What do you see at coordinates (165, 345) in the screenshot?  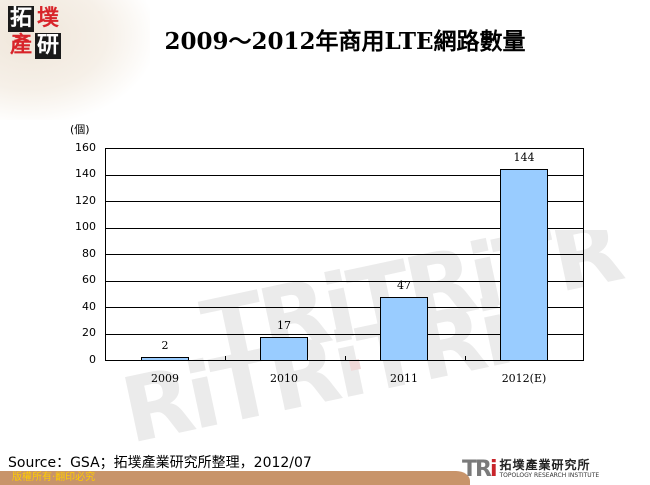 I see `data-label: 2` at bounding box center [165, 345].